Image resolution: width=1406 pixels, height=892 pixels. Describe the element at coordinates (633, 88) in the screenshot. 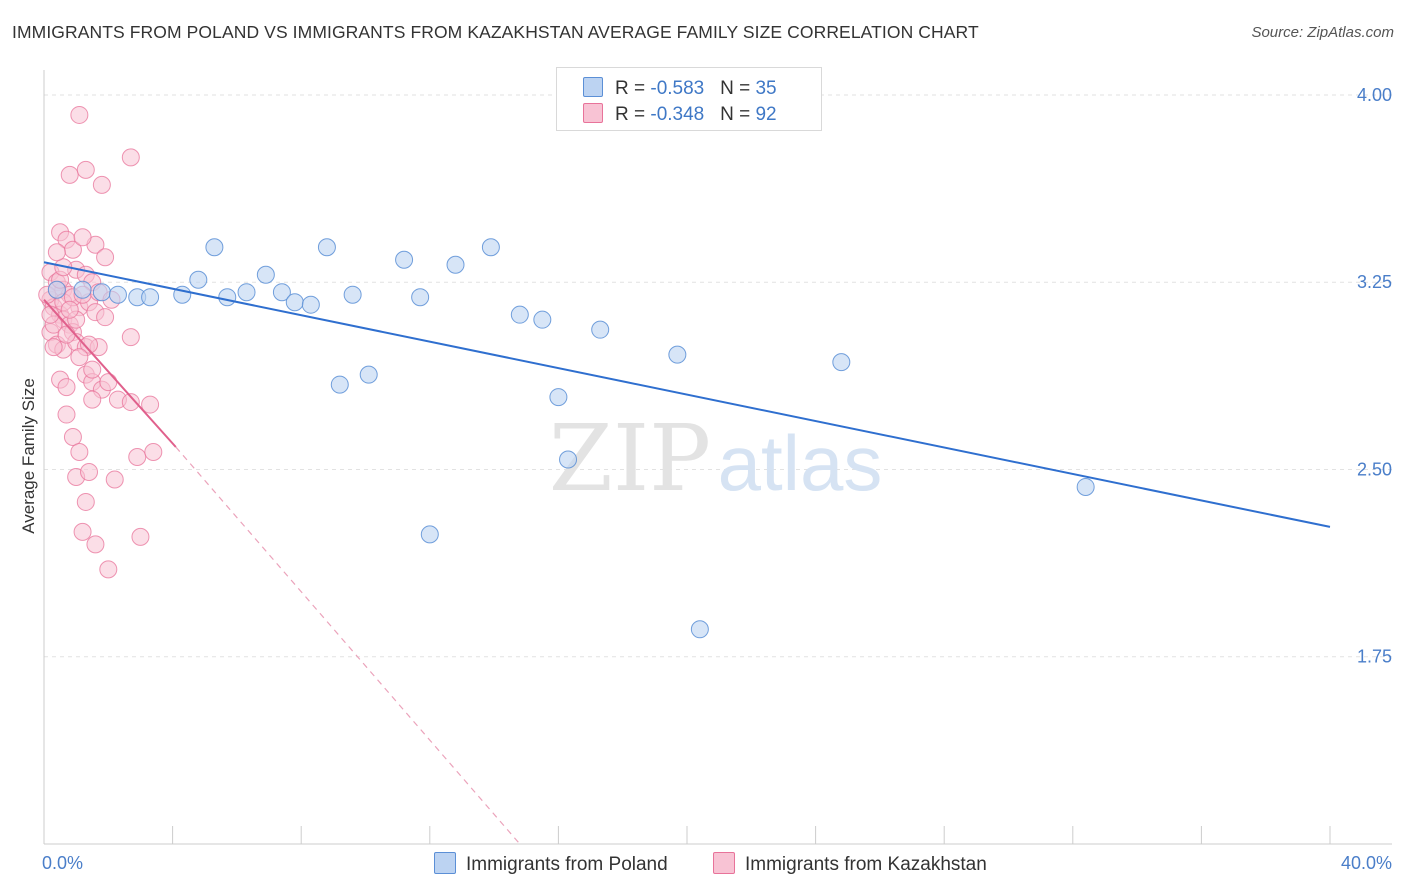

I see `legend-r-label: R =` at that location.